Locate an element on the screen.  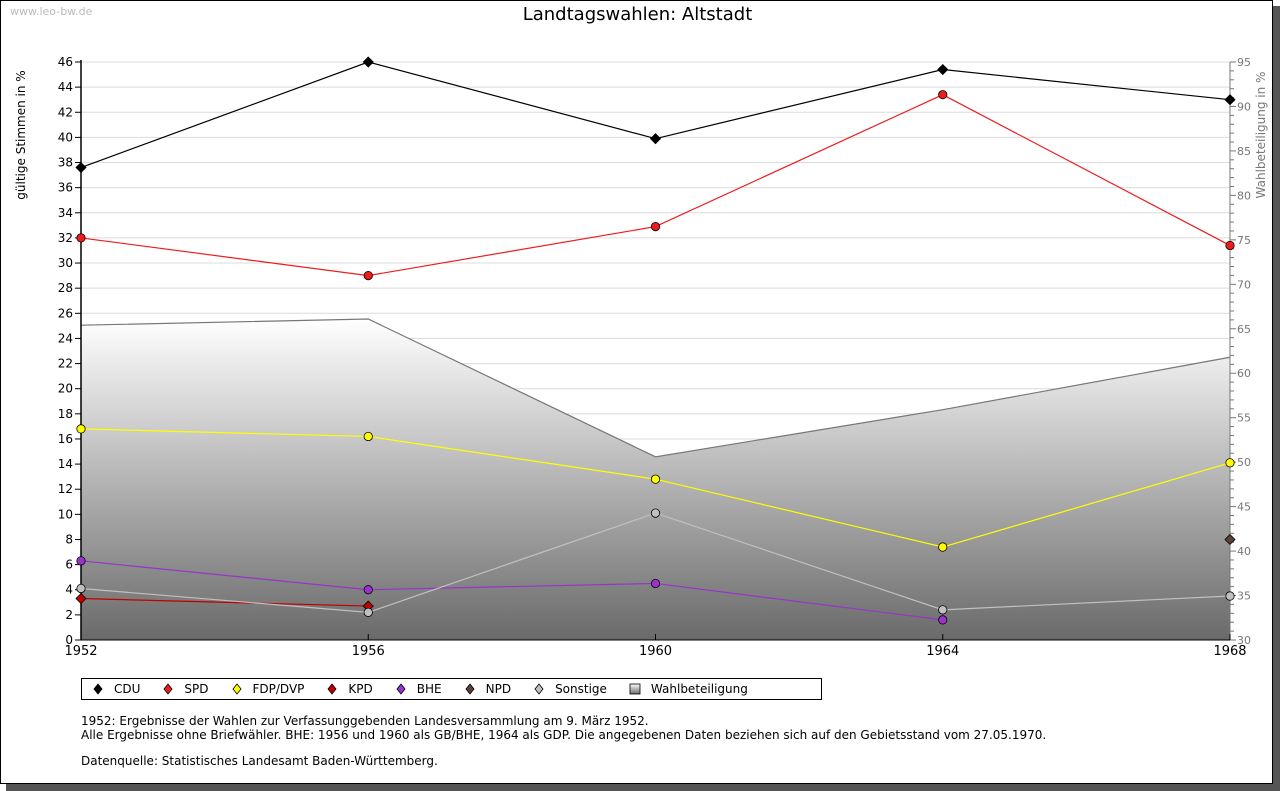
legend-item-cdu: CDU is located at coordinates (116, 689).